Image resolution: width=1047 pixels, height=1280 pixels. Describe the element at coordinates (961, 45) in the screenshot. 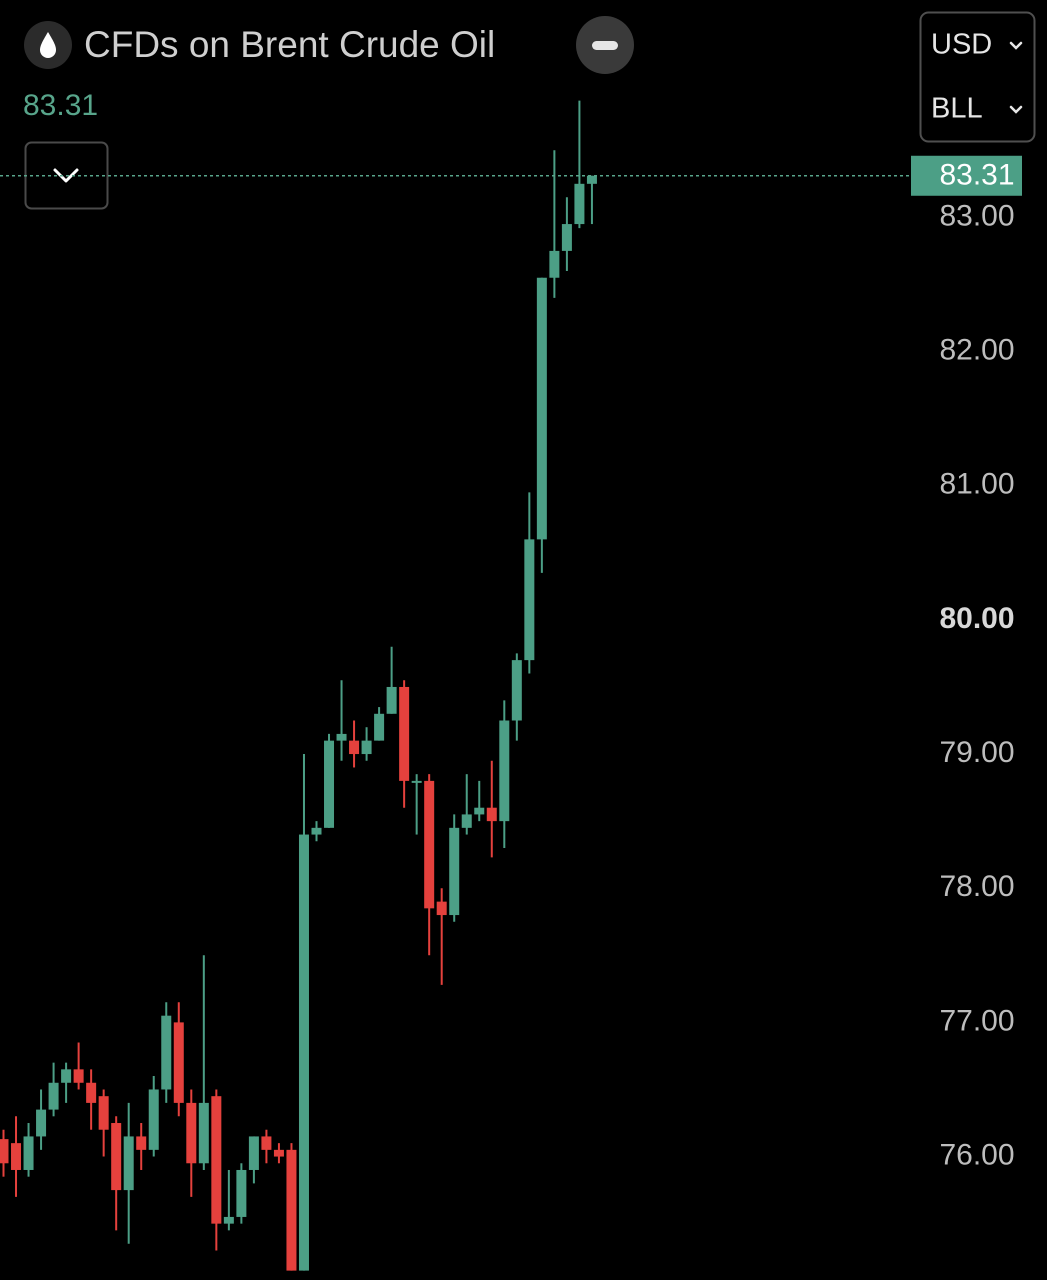

I see `currency-select: USD` at that location.